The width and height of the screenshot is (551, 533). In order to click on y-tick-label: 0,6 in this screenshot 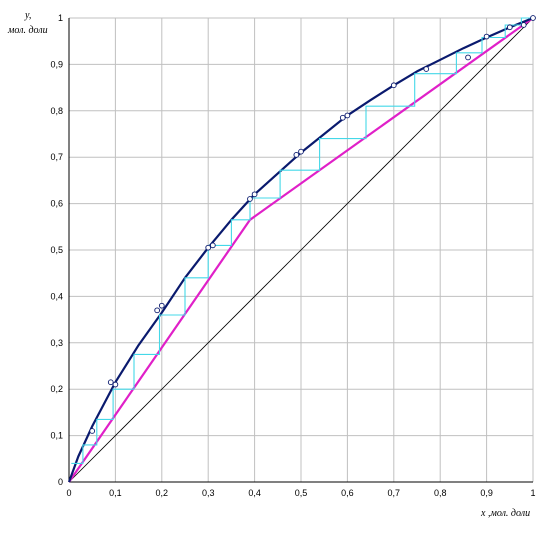, I will do `click(56, 204)`.